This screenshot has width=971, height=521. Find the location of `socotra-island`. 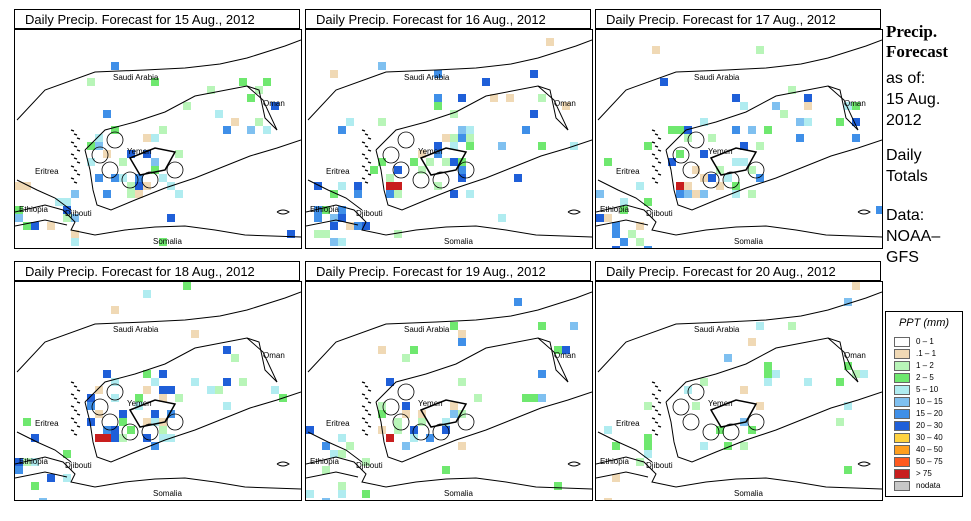

socotra-island is located at coordinates (283, 464).